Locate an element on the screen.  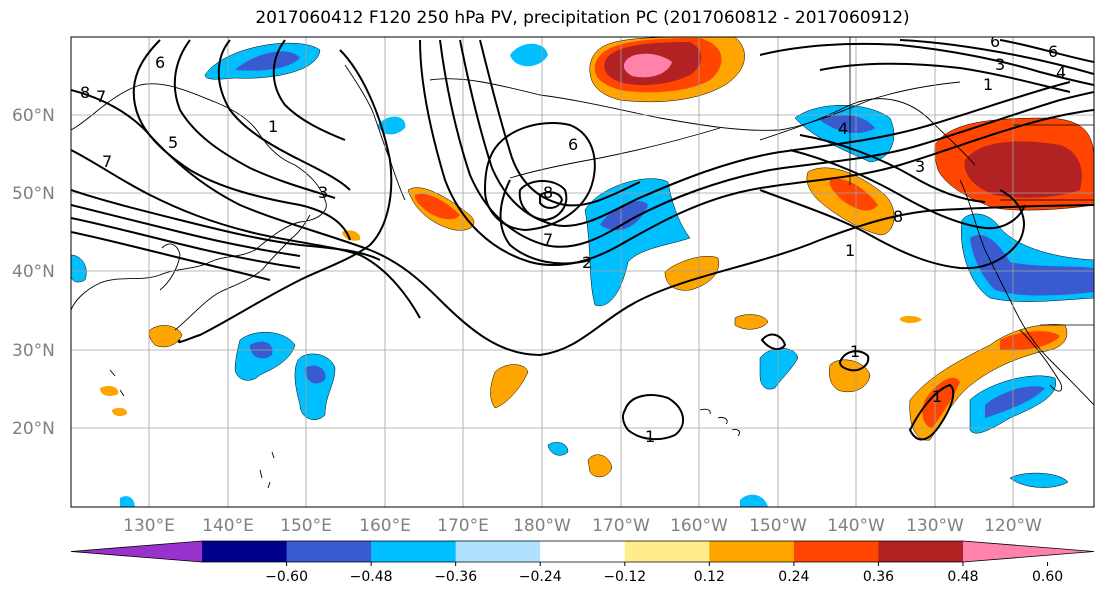
coastline-asia is located at coordinates (199, 197).